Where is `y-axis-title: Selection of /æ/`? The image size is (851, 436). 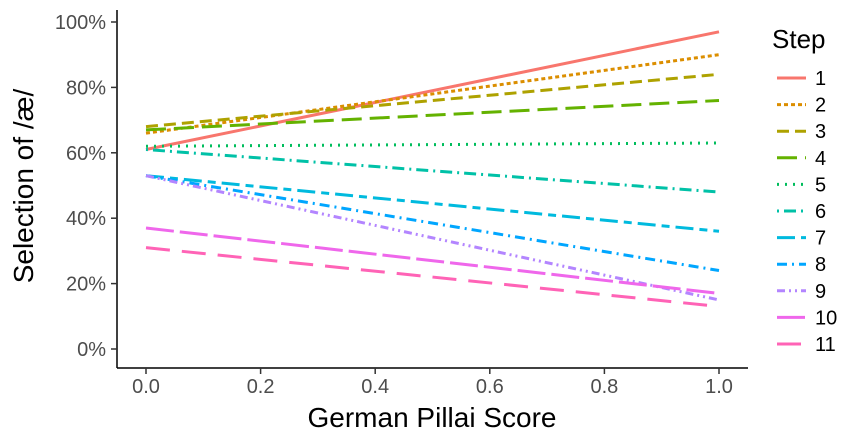 y-axis-title: Selection of /æ/ is located at coordinates (23, 186).